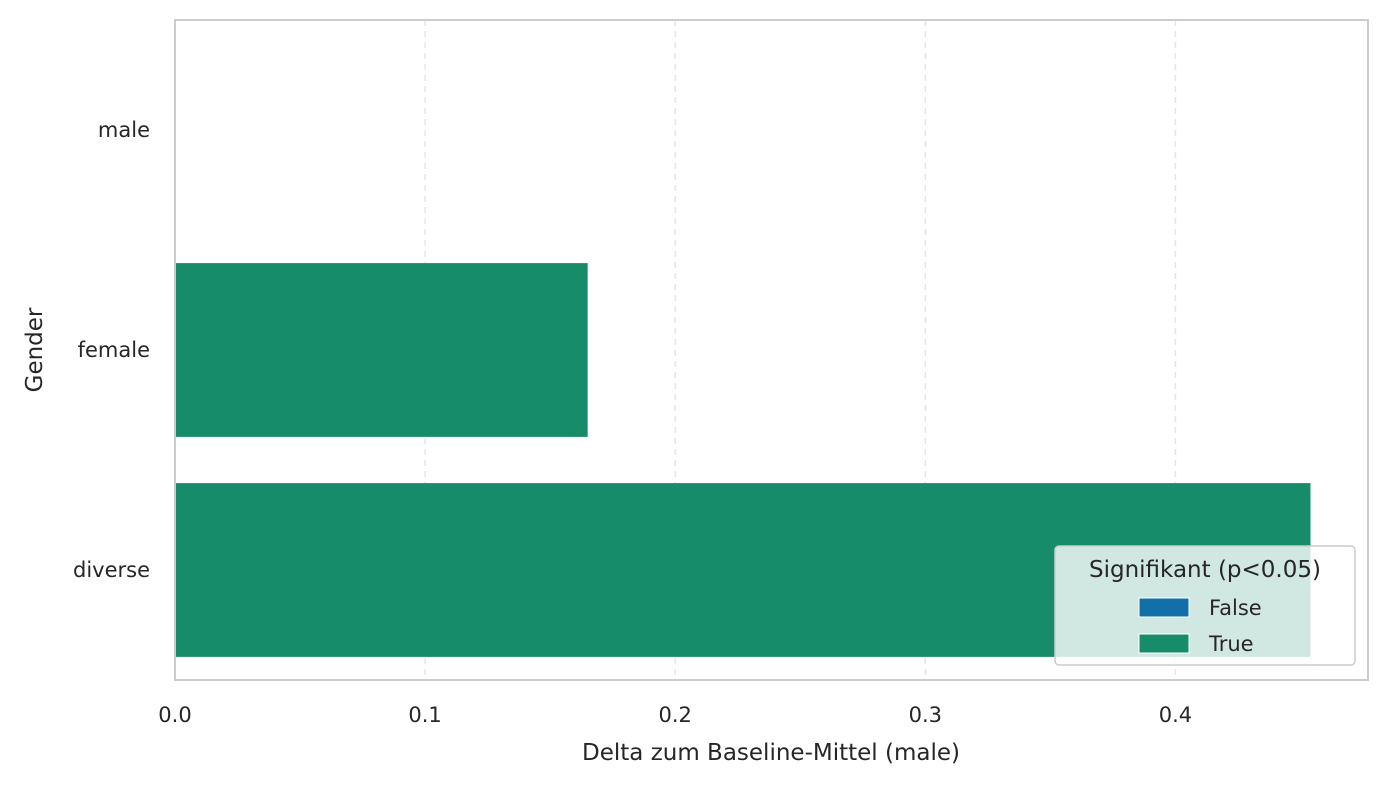 The image size is (1388, 786). Describe the element at coordinates (111, 570) in the screenshot. I see `y-tick-label-diverse: diverse` at that location.